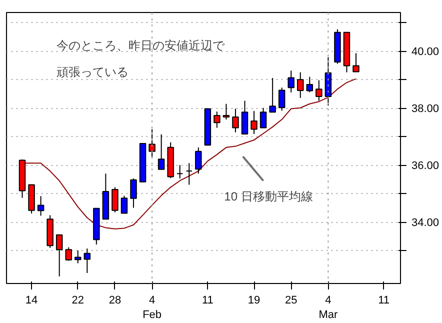 This screenshot has height=323, width=442. I want to click on x-tick-label: 22, so click(78, 300).